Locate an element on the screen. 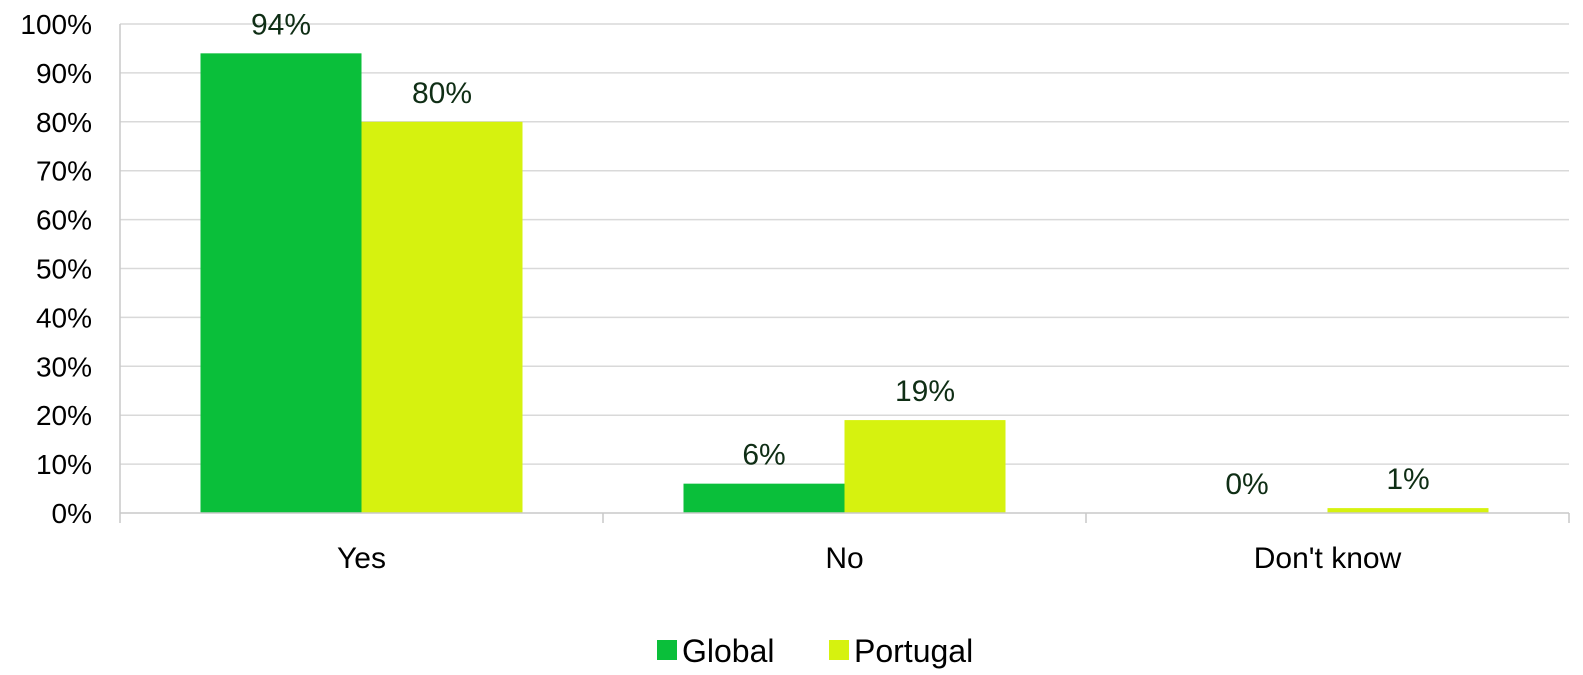  x-category-label: Don't know is located at coordinates (1328, 558).